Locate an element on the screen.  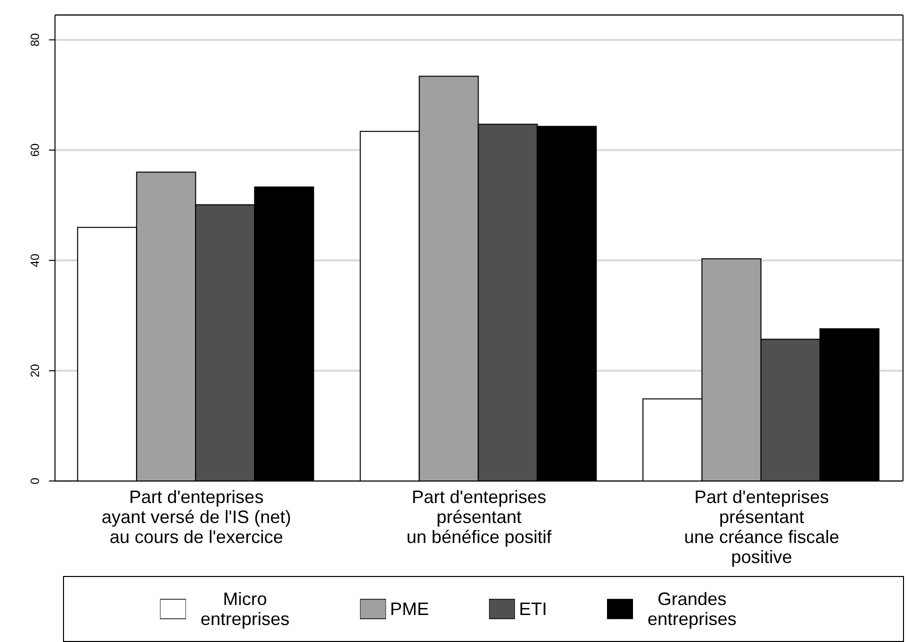
x-tick-label: Part d'enteprises présentant un bénéfice positif is located at coordinates (479, 517).